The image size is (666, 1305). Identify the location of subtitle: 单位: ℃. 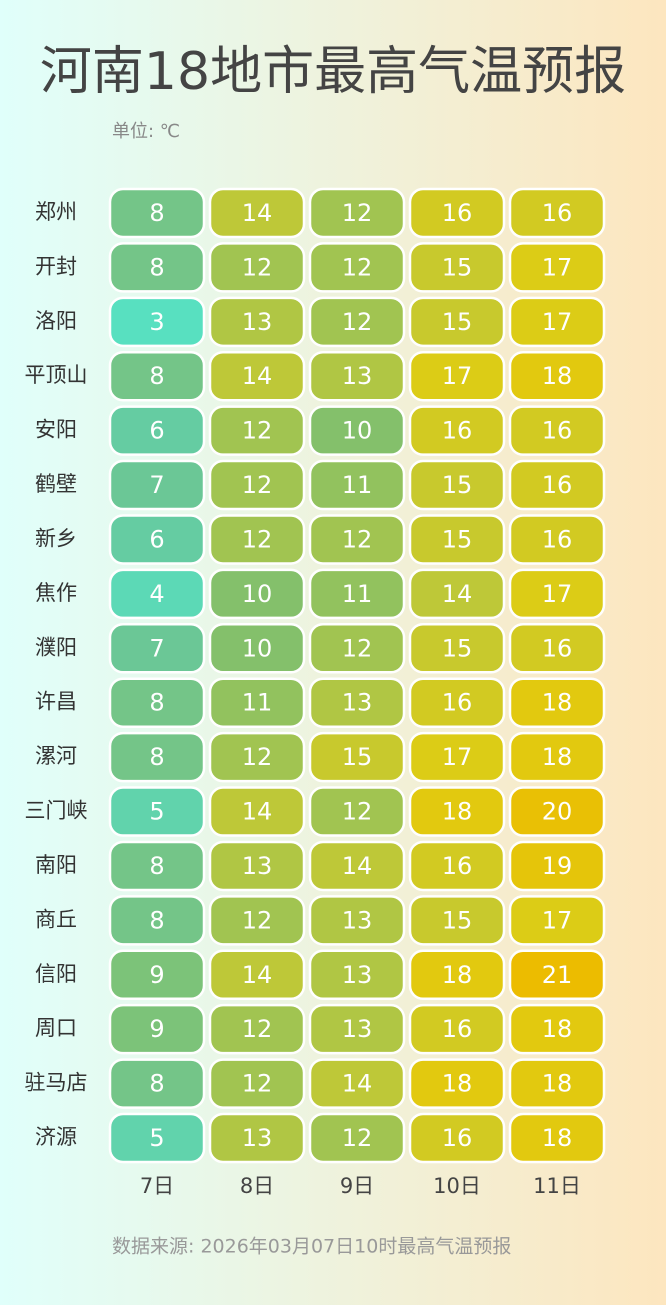
(146, 131).